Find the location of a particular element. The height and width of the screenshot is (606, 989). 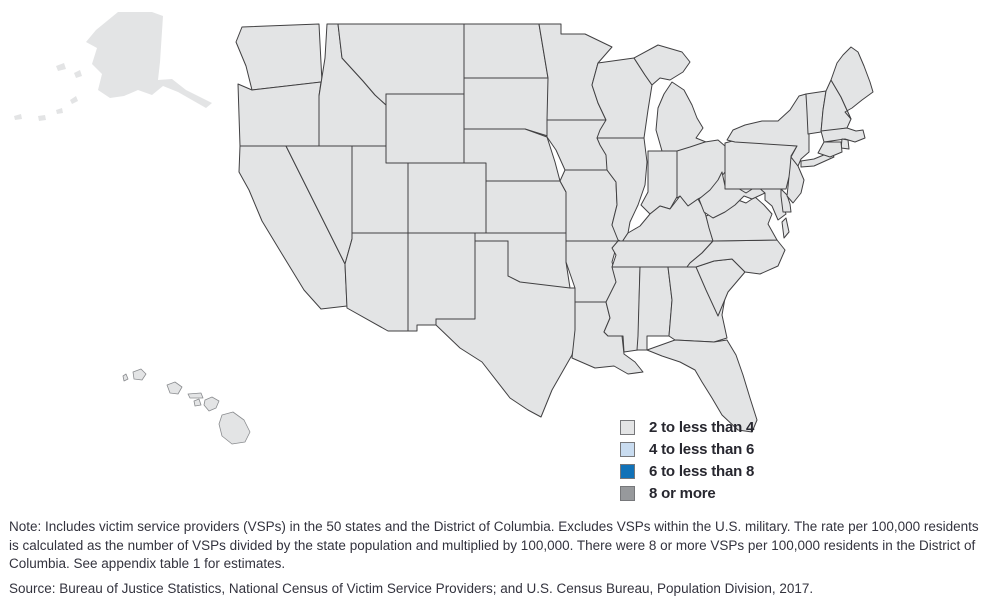

state-az is located at coordinates (376, 282).